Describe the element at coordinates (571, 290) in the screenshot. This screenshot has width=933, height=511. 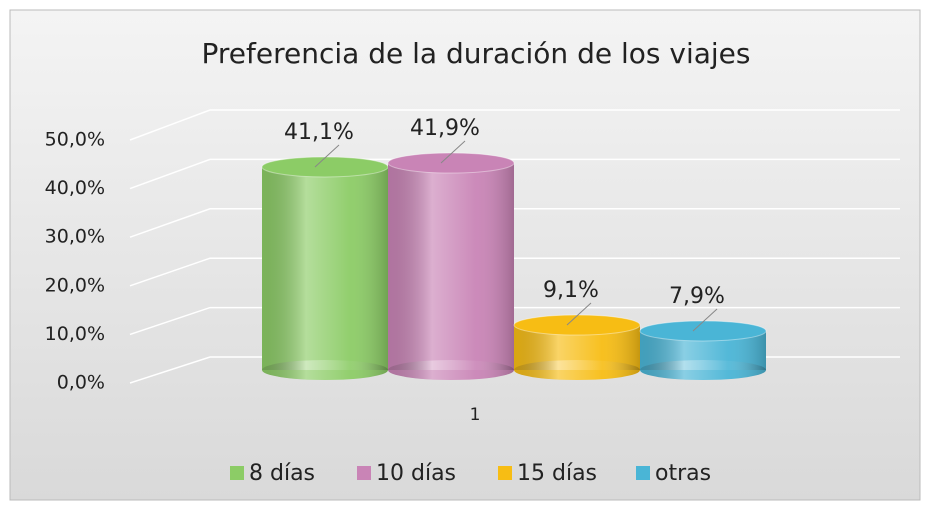
I see `data-label: 9,1%` at that location.